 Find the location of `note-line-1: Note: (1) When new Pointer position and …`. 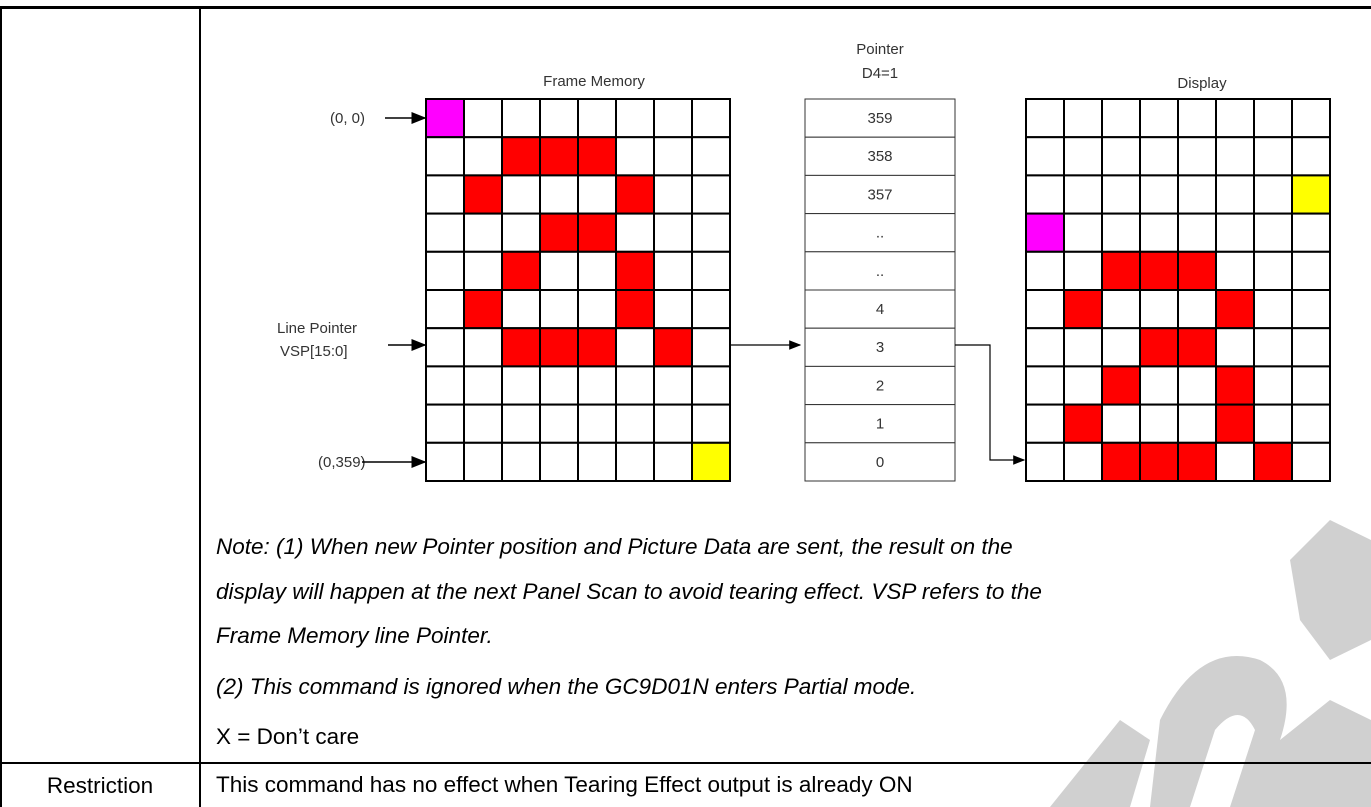

note-line-1: Note: (1) When new Pointer position and … is located at coordinates (614, 546).